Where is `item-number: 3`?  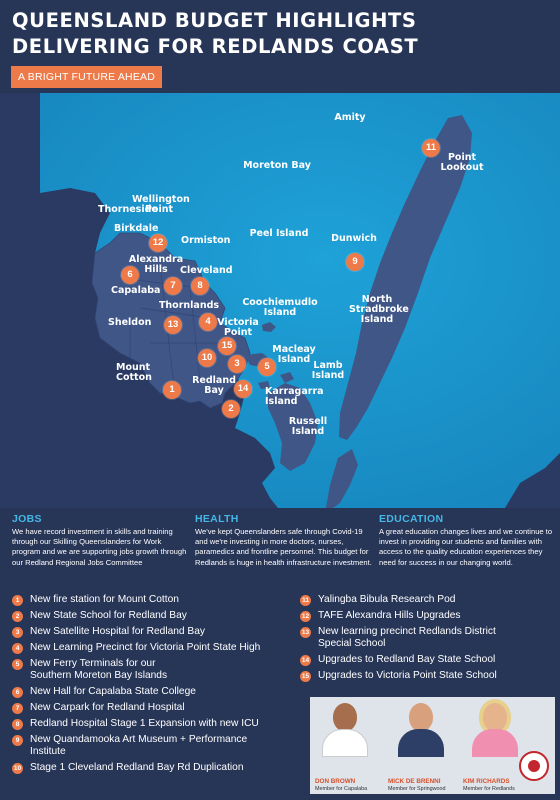
item-number: 3 is located at coordinates (17, 632).